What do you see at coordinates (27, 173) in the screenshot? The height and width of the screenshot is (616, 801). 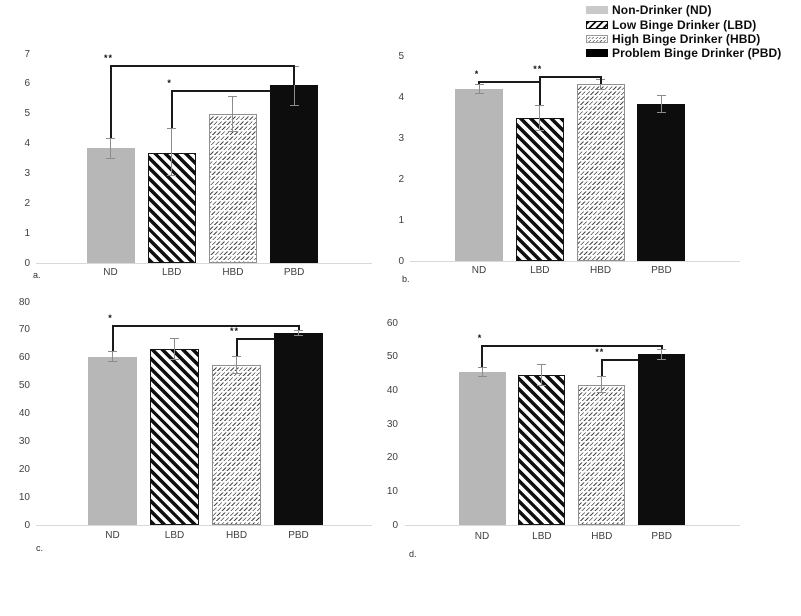 I see `y-axis-tick-label: 3` at bounding box center [27, 173].